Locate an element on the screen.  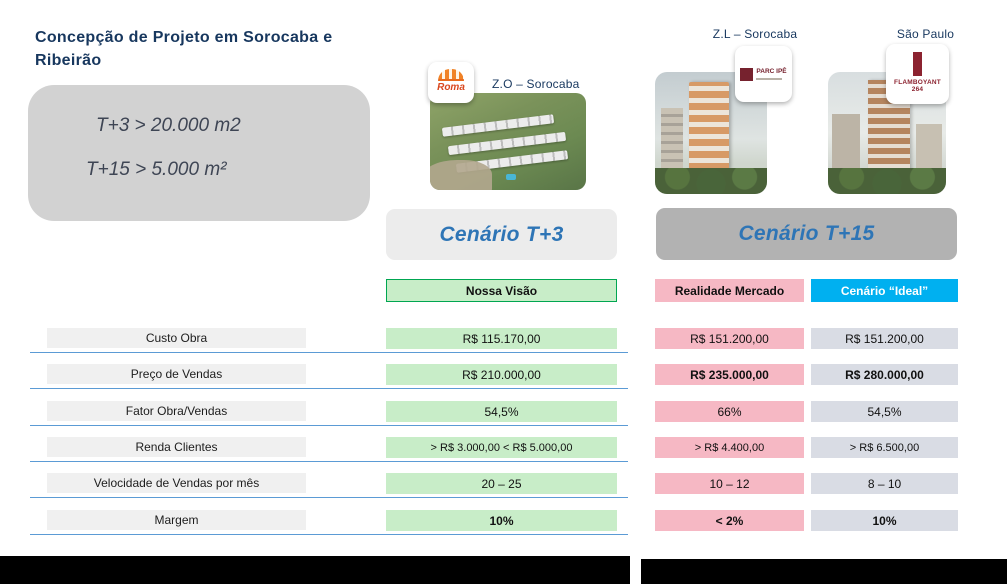
roma-logo-text: Roma is located at coordinates (451, 87).